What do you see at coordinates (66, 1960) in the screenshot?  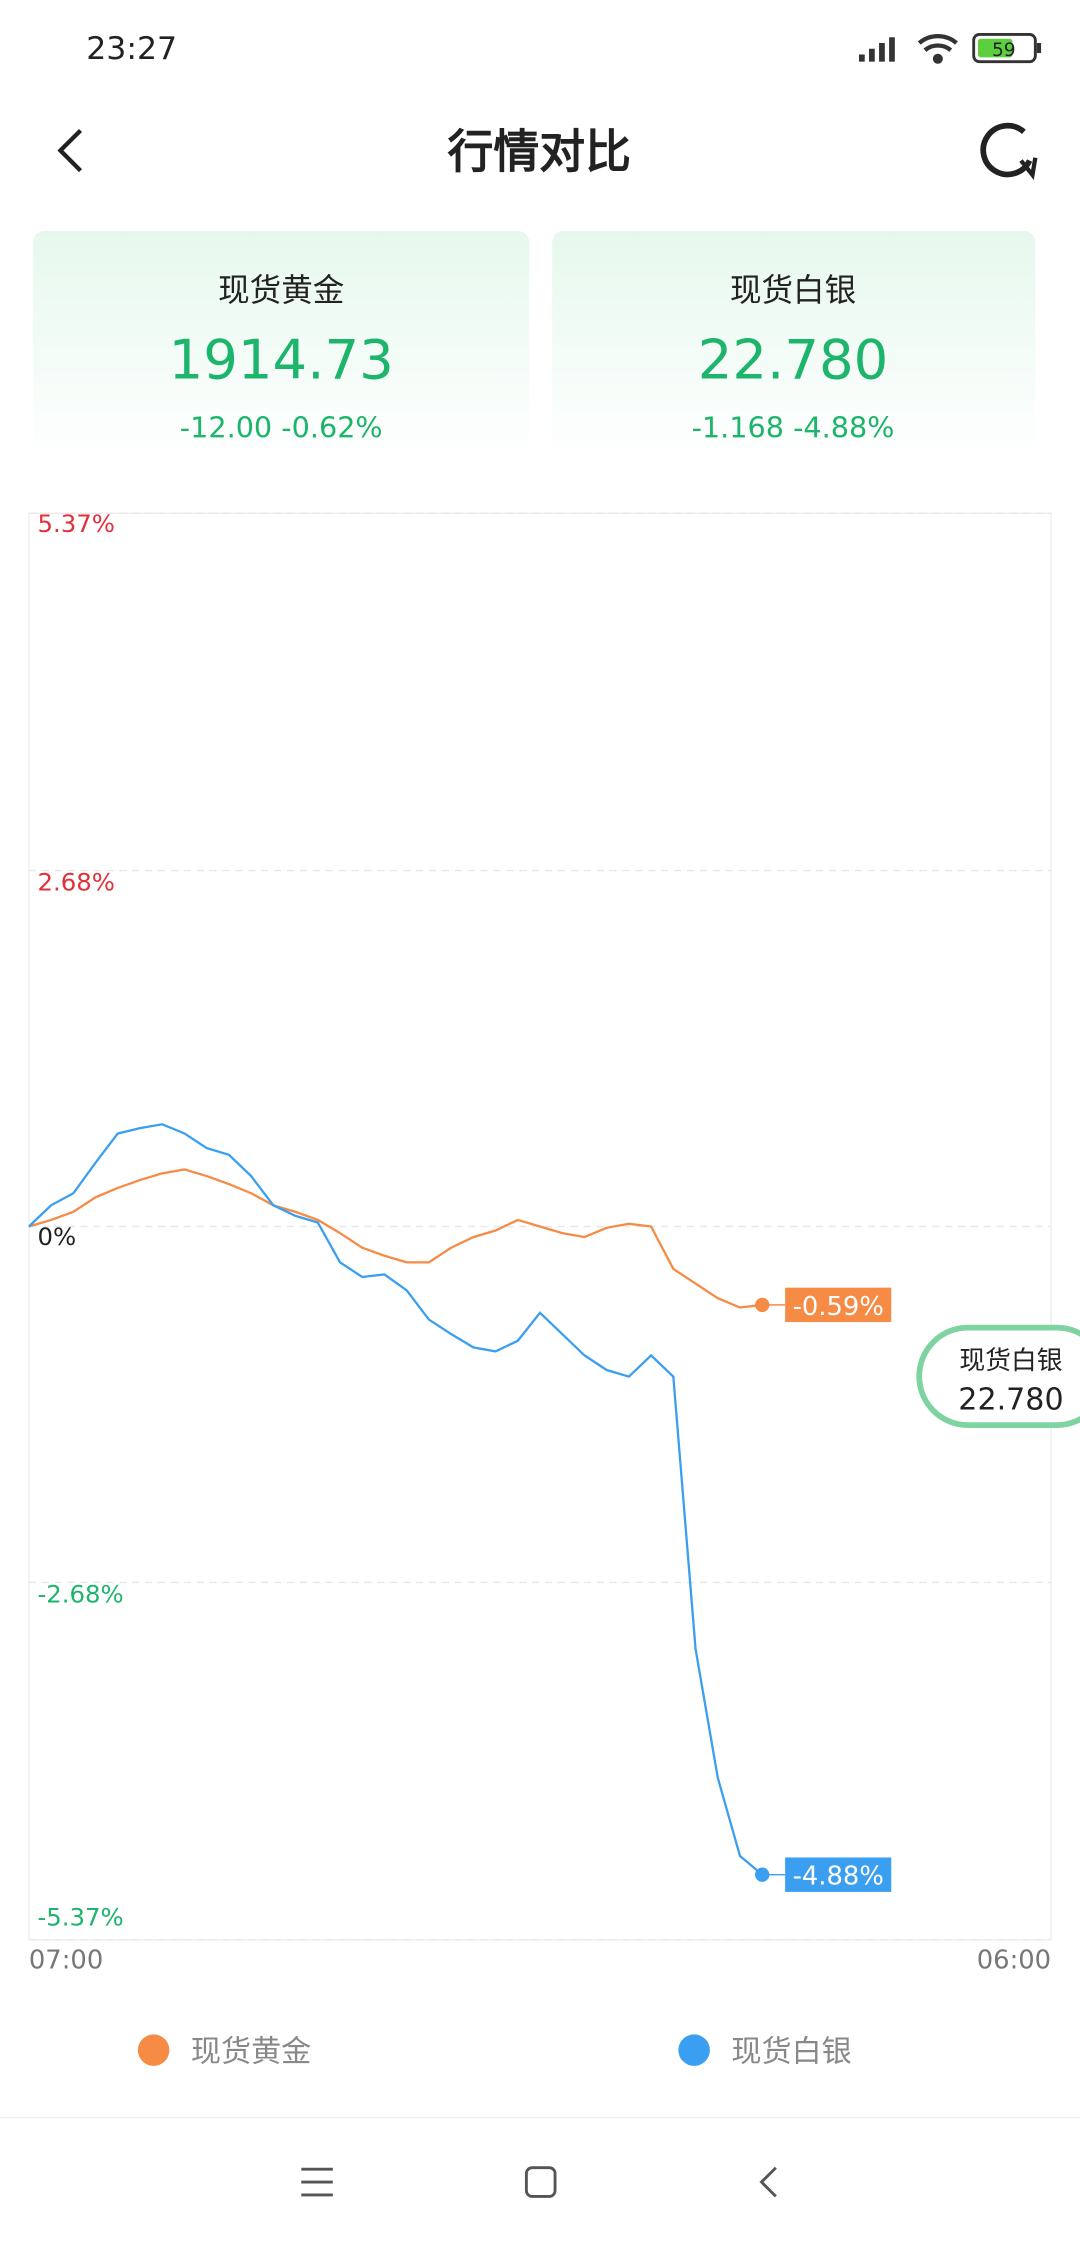 I see `x-tick-label: 07:00` at bounding box center [66, 1960].